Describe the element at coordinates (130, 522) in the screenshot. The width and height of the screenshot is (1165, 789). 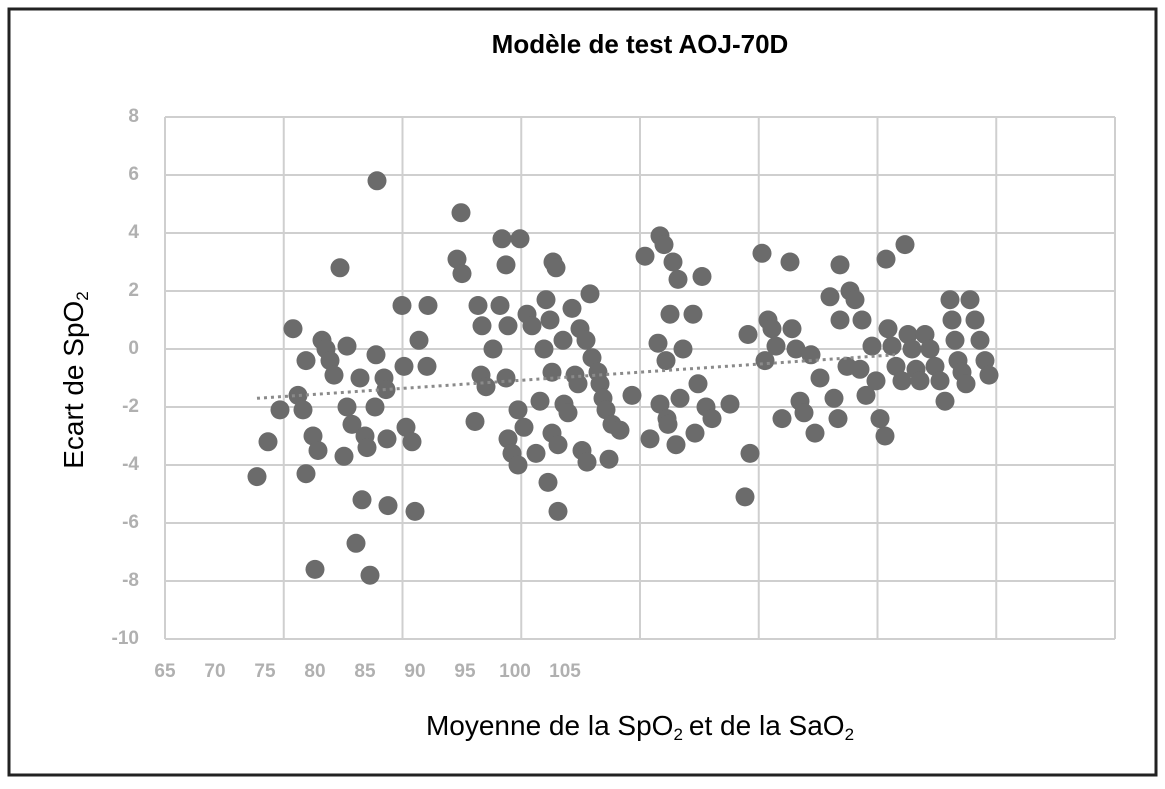
I see `y-tick-label: -6` at that location.